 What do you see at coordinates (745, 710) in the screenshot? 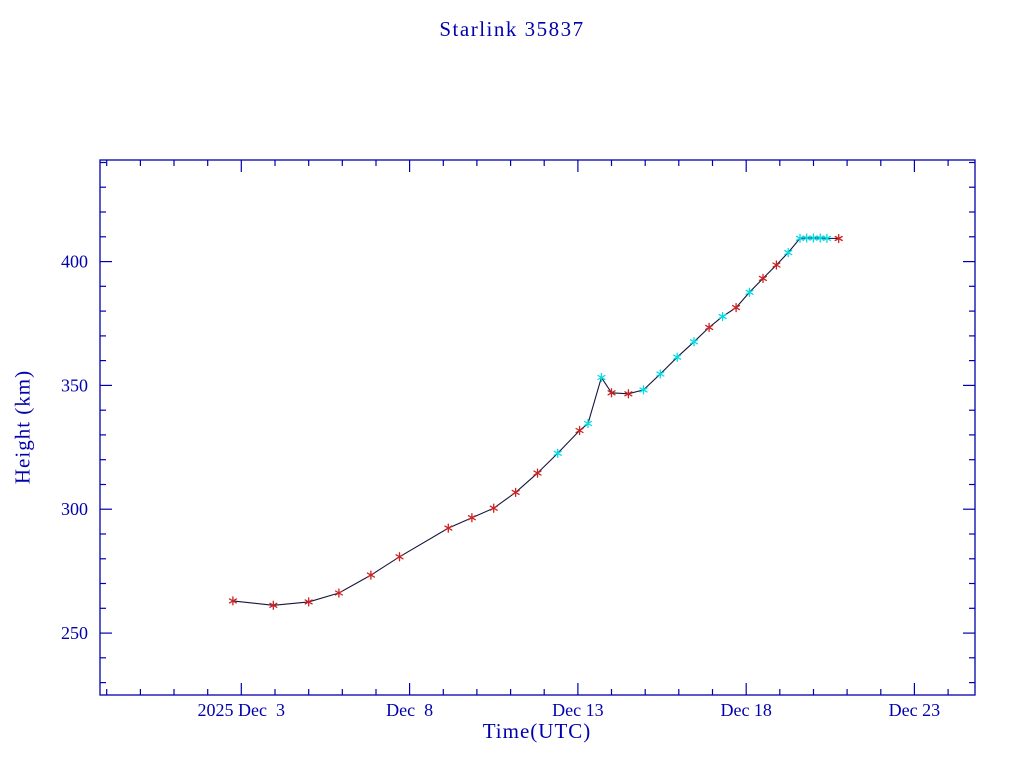
I see `x-tick-label: Dec 18` at bounding box center [745, 710].